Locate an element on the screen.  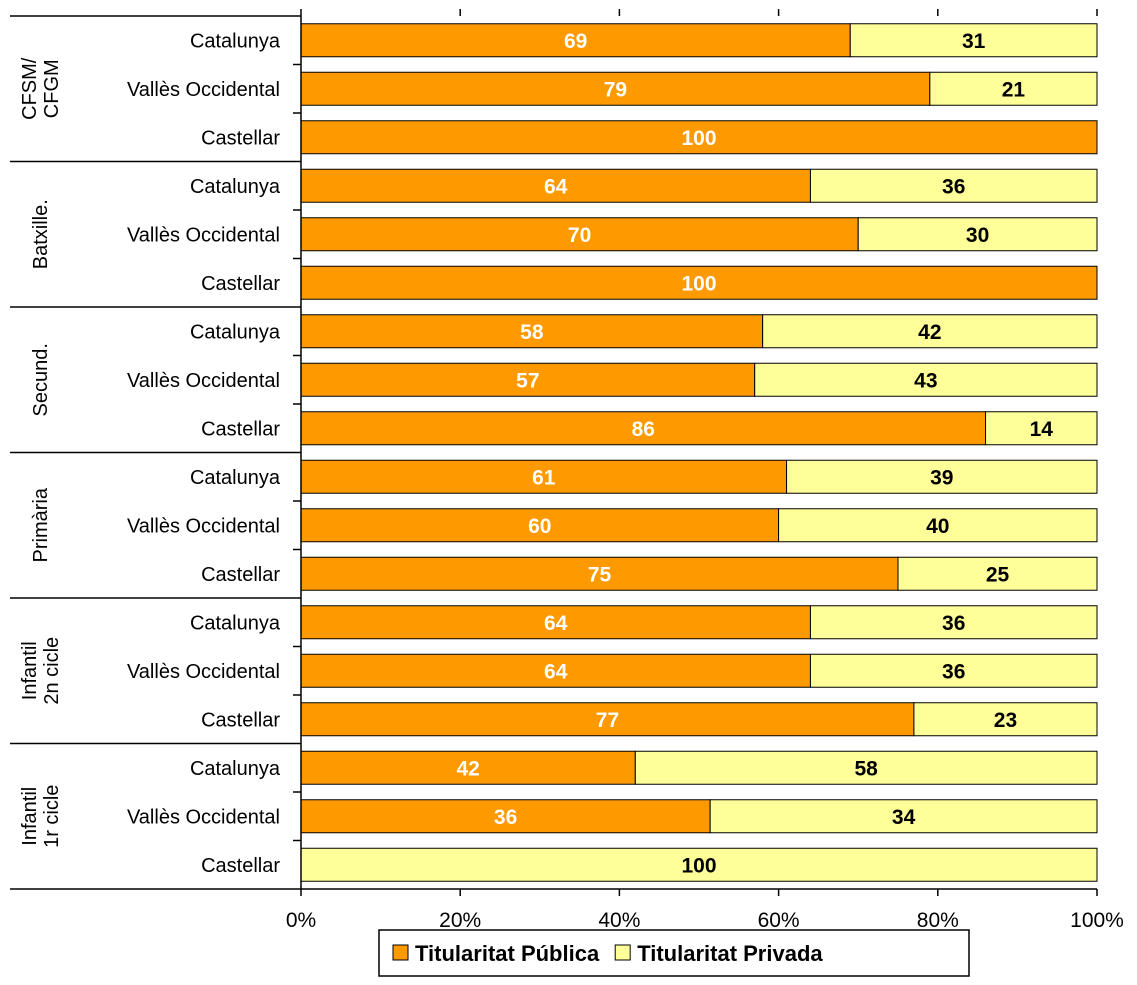
data-label-private: 30 is located at coordinates (977, 235).